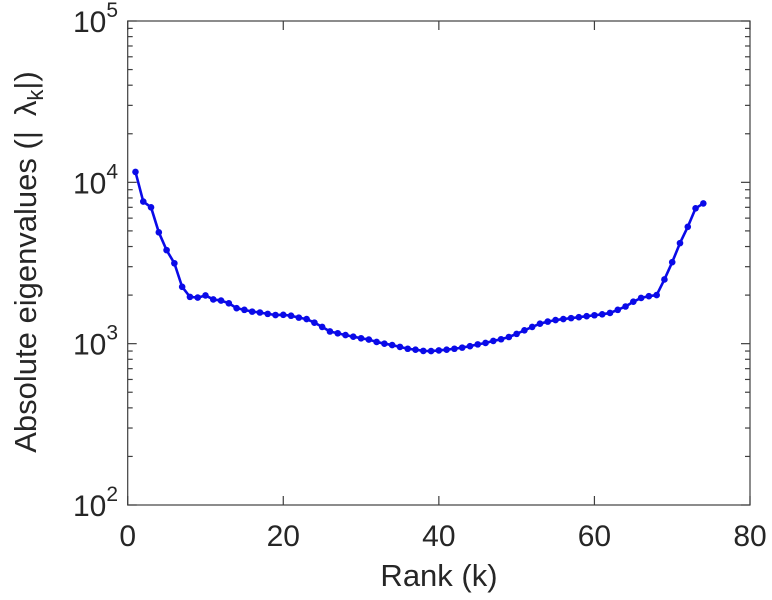 Image resolution: width=772 pixels, height=600 pixels. I want to click on x-axis-title: Rank (k), so click(438, 576).